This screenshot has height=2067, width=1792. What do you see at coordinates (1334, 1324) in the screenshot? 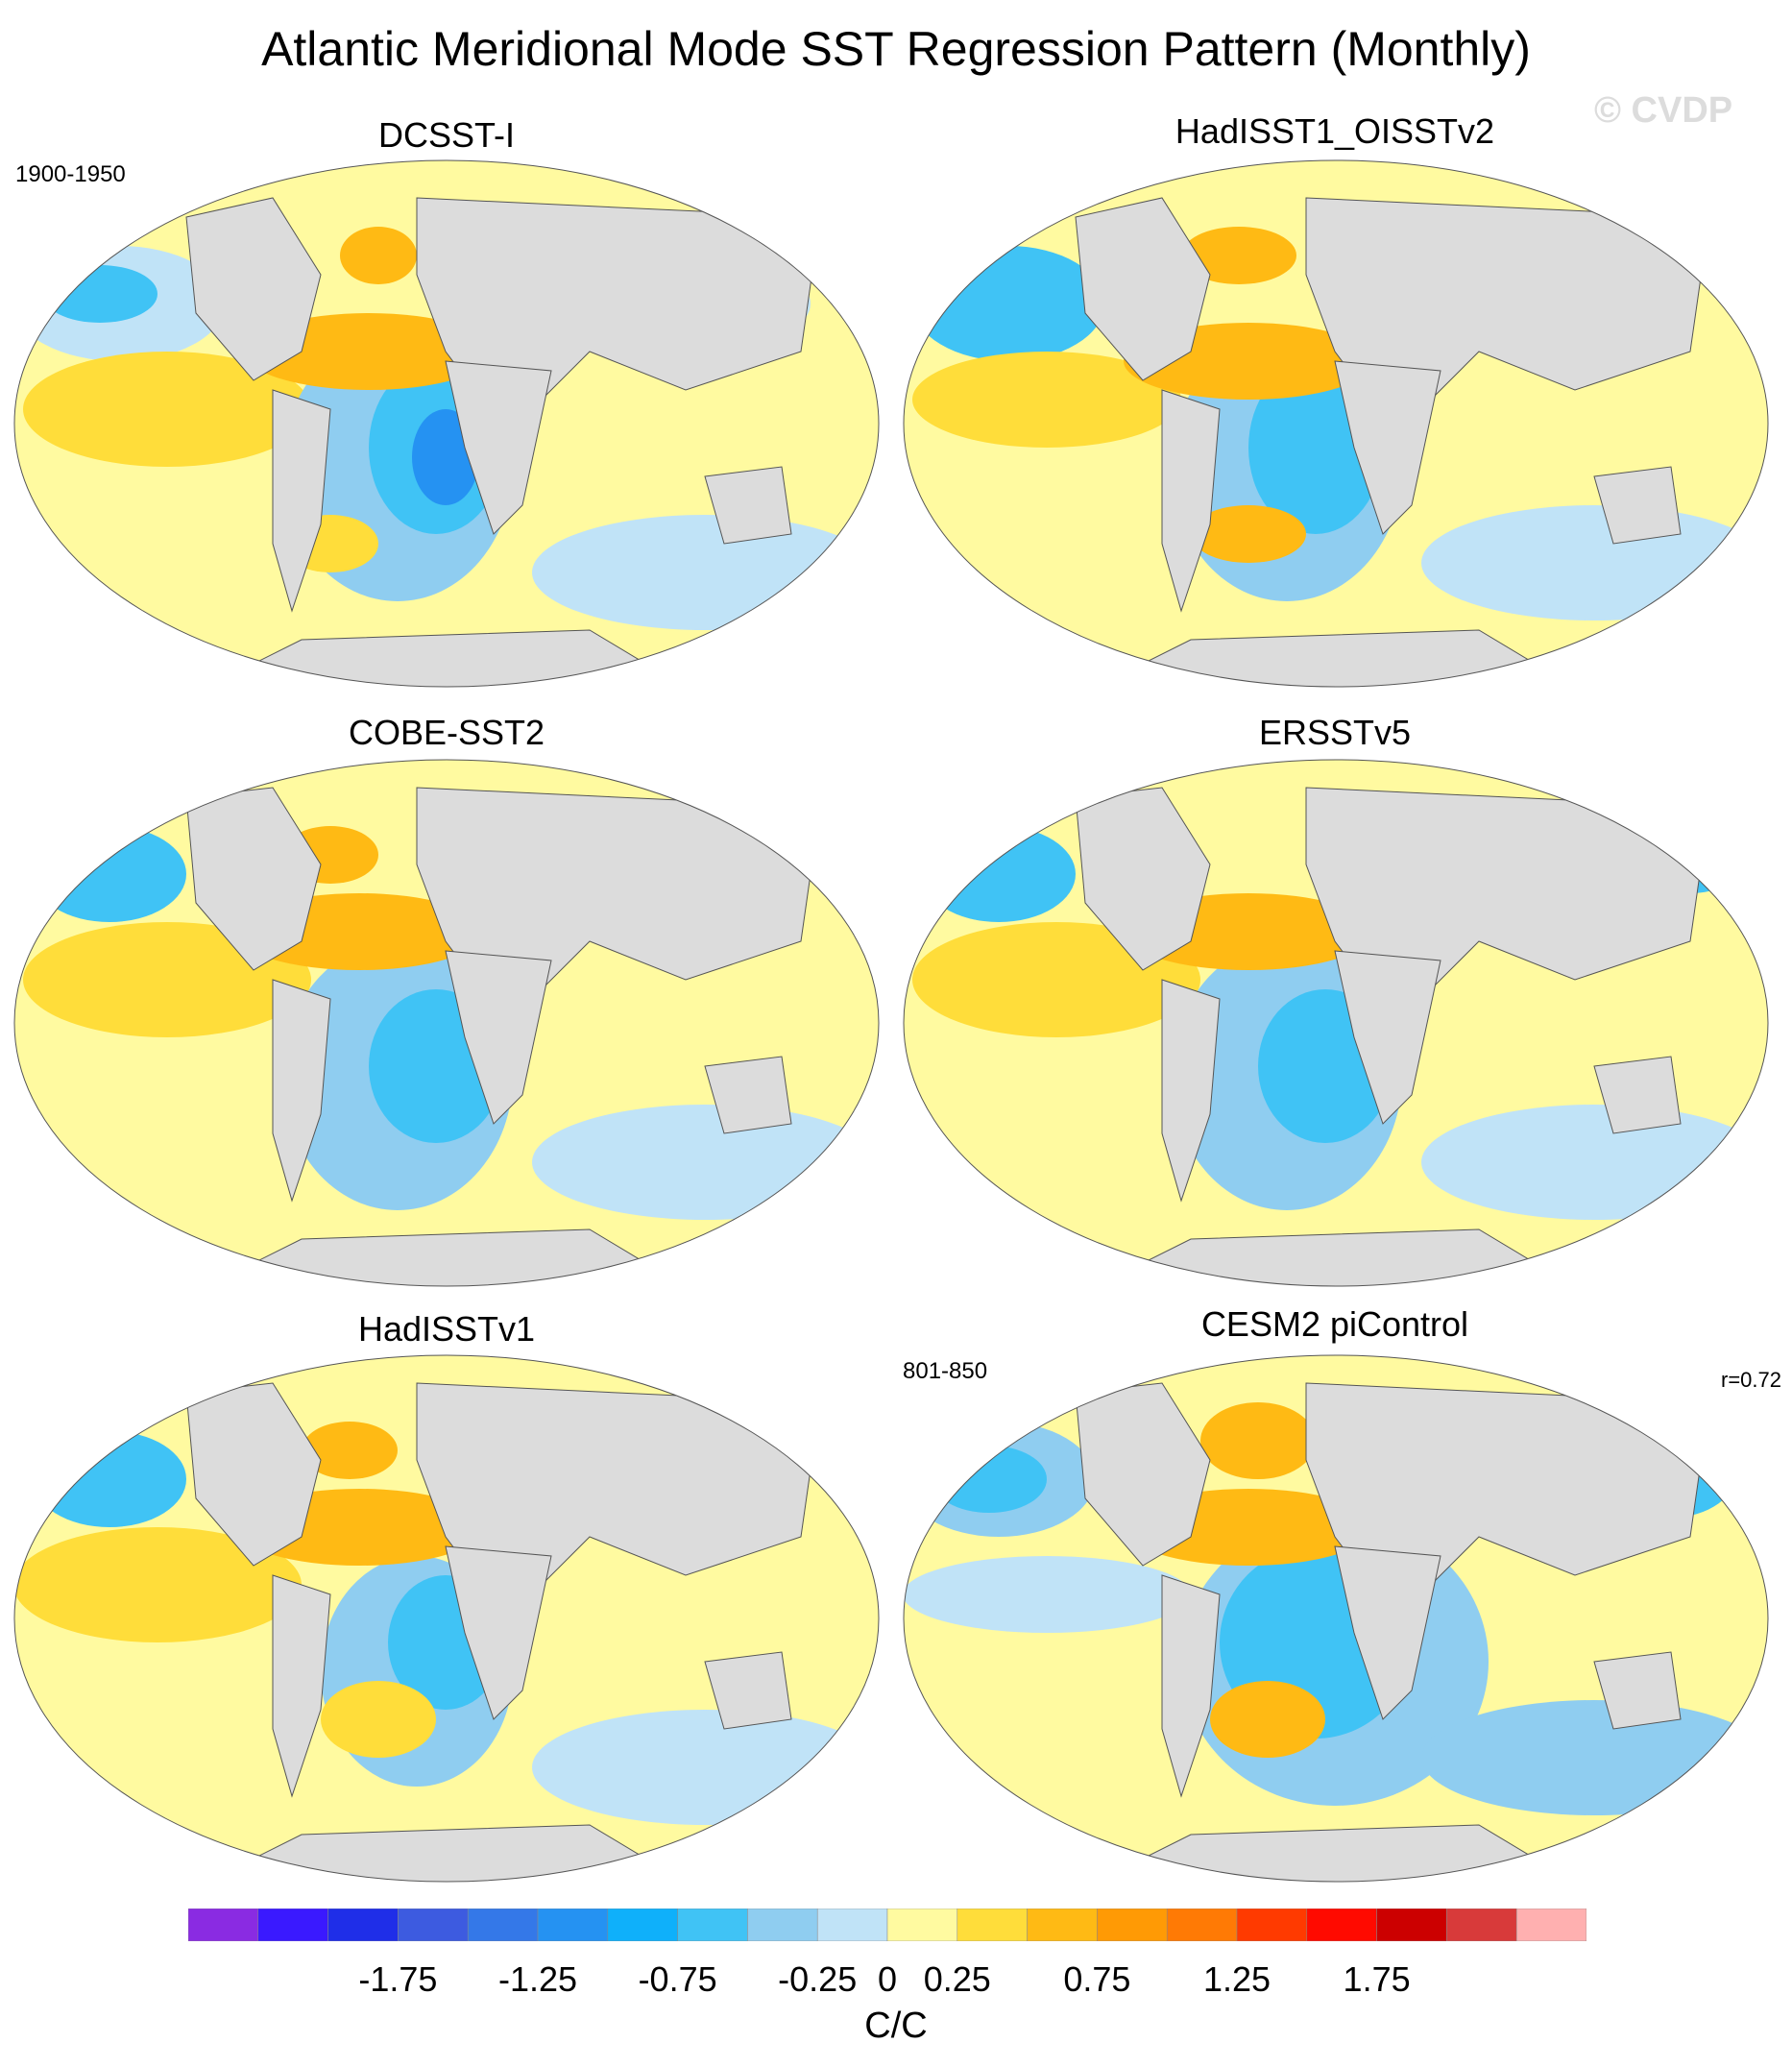
I see `panel-title-cesm2-picontrol: CESM2 piControl` at bounding box center [1334, 1324].